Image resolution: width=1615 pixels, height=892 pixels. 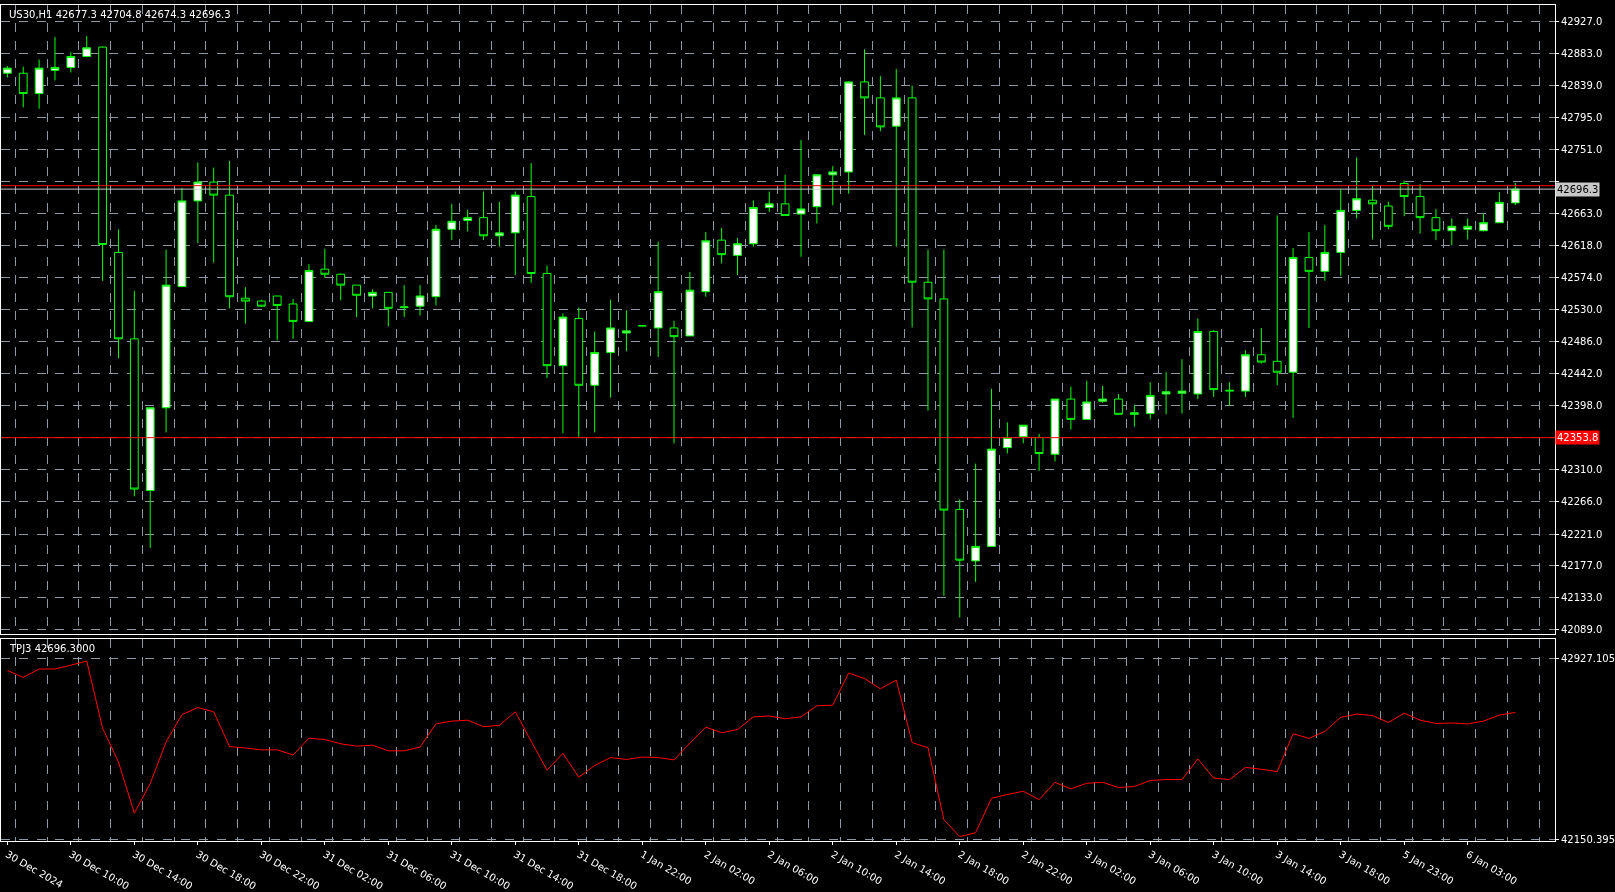 What do you see at coordinates (1582, 469) in the screenshot?
I see `y-tick-label: 42310.0` at bounding box center [1582, 469].